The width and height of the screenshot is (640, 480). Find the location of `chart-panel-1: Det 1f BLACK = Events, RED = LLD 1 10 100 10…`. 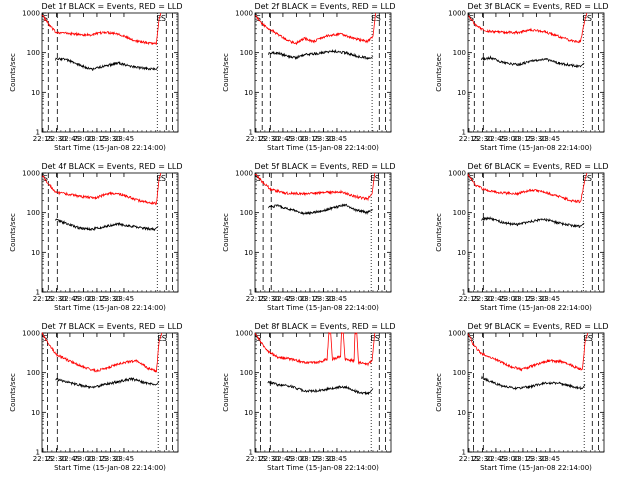

chart-panel-1: Det 1f BLACK = Events, RED = LLD 1 10 100 10… is located at coordinates (106, 80).